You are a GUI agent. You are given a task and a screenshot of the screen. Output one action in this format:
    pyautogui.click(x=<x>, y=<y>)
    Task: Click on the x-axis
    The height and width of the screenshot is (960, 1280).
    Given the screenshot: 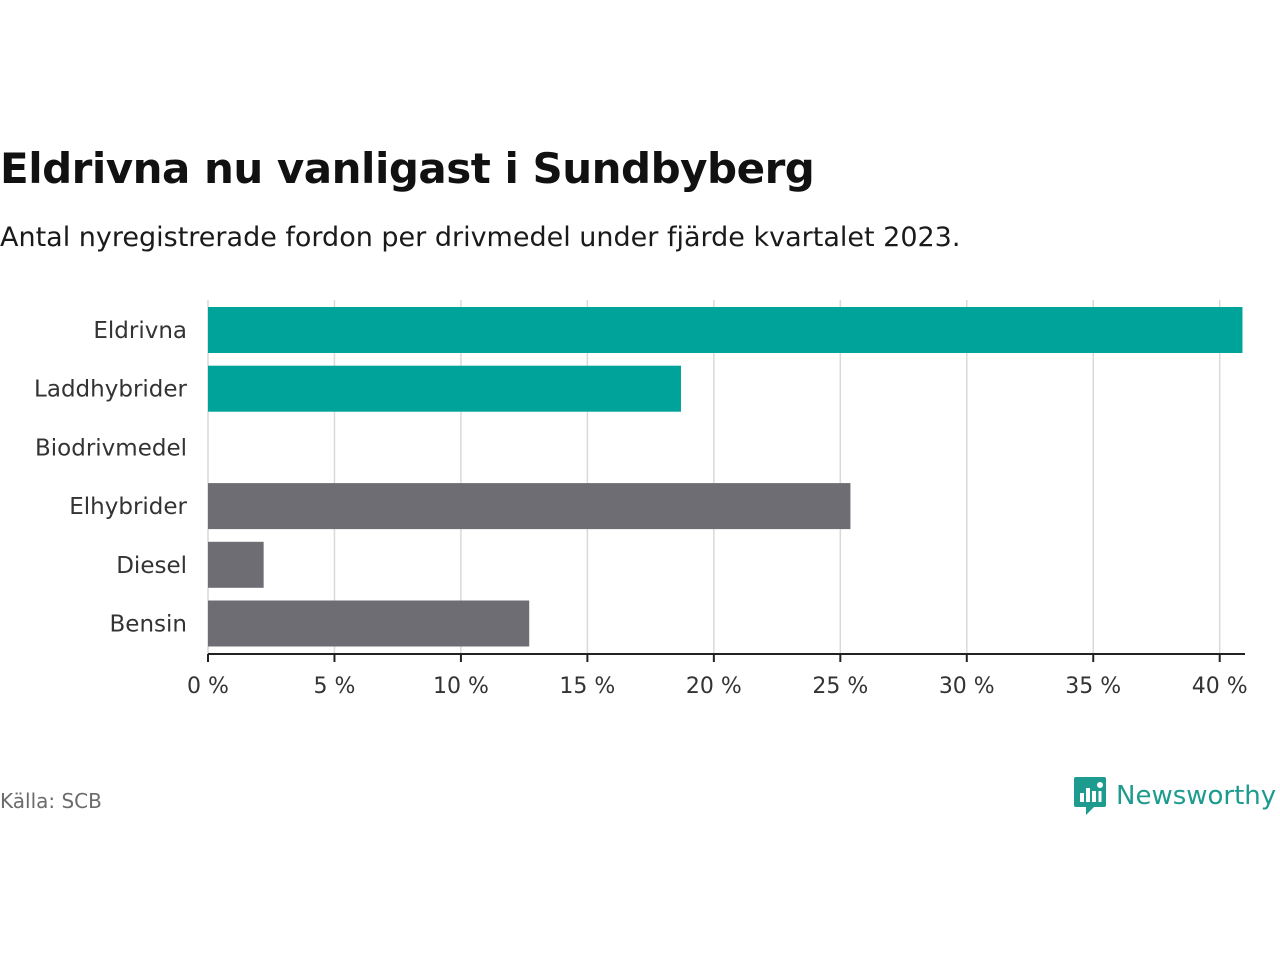 What is the action you would take?
    pyautogui.click(x=726, y=657)
    